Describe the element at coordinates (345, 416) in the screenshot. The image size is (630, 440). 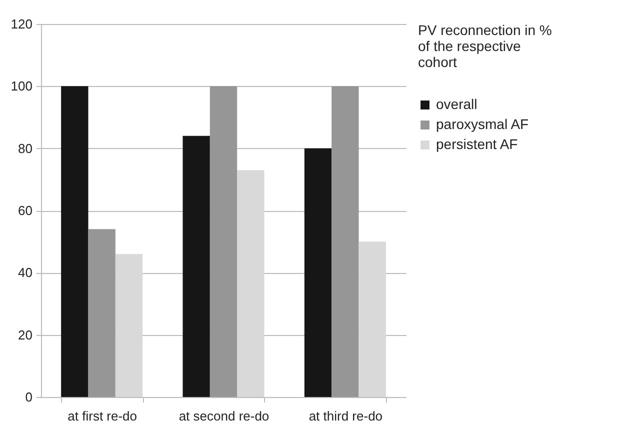
I see `x-tick-label: at third re-do` at that location.